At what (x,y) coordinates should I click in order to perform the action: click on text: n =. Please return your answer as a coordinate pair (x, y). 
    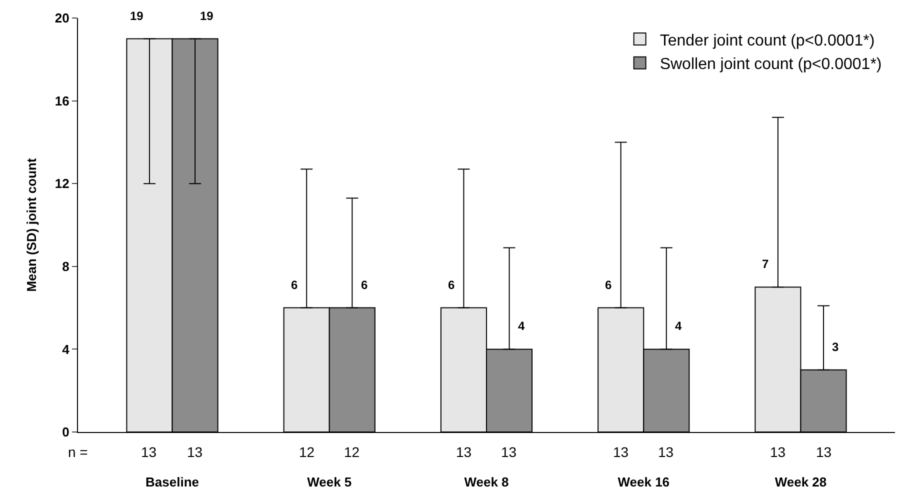
    Looking at the image, I should click on (78, 452).